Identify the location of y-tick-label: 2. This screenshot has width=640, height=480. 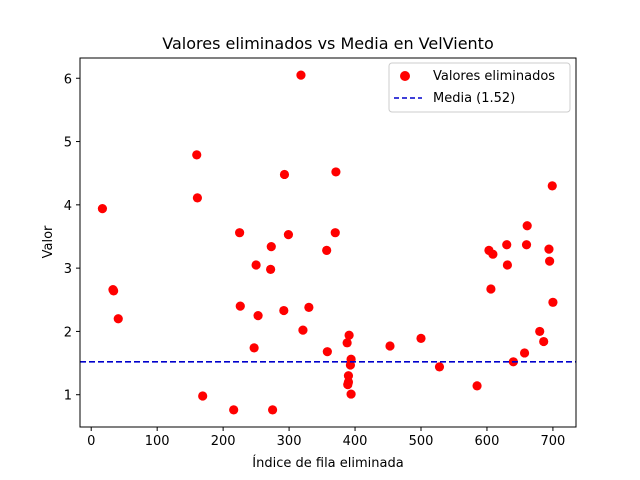
(68, 332).